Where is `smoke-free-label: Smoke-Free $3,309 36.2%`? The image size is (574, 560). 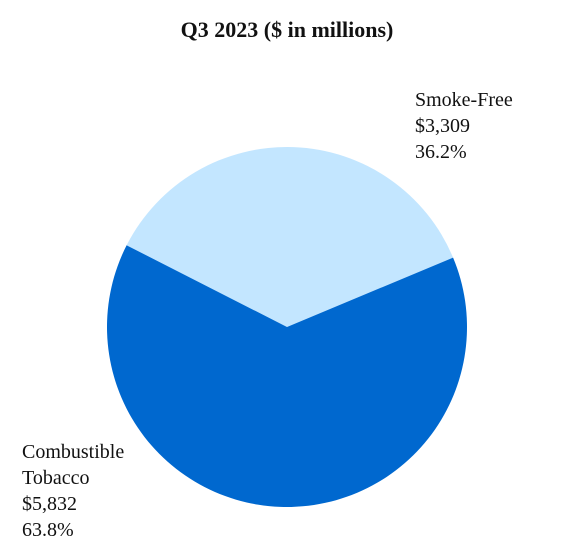 smoke-free-label: Smoke-Free $3,309 36.2% is located at coordinates (464, 126).